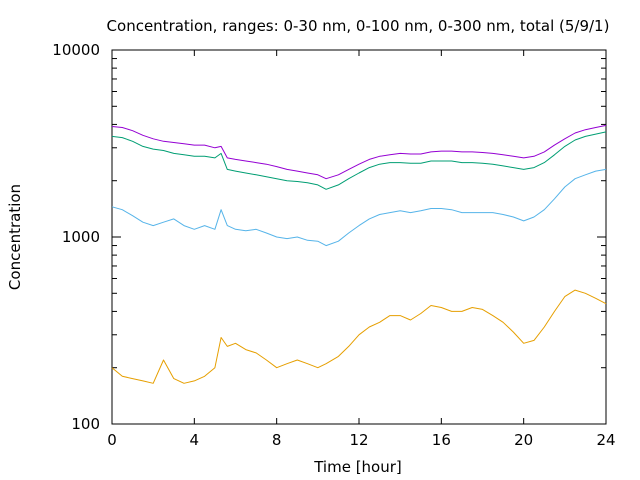 The image size is (640, 480). I want to click on x-tick-label: 20, so click(523, 440).